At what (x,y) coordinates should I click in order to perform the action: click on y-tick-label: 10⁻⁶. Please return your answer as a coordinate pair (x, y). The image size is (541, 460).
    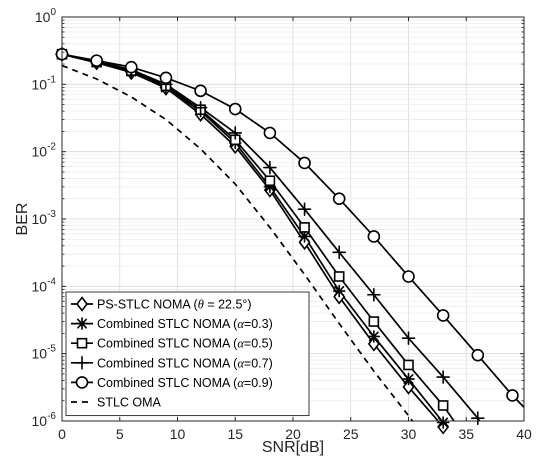
    Looking at the image, I should click on (44, 420).